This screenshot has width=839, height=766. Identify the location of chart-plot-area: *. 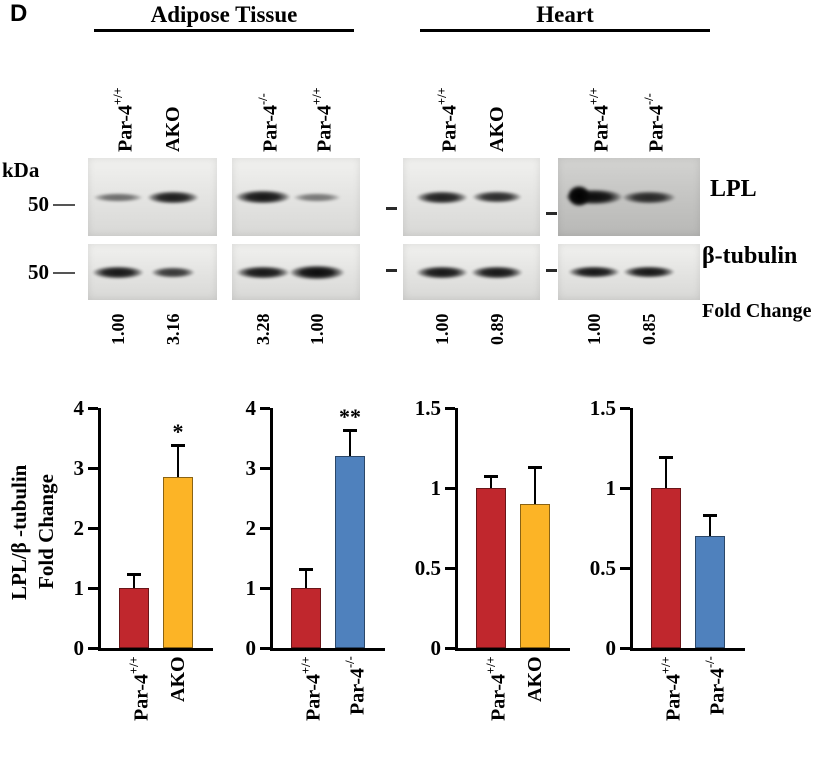
(155, 529).